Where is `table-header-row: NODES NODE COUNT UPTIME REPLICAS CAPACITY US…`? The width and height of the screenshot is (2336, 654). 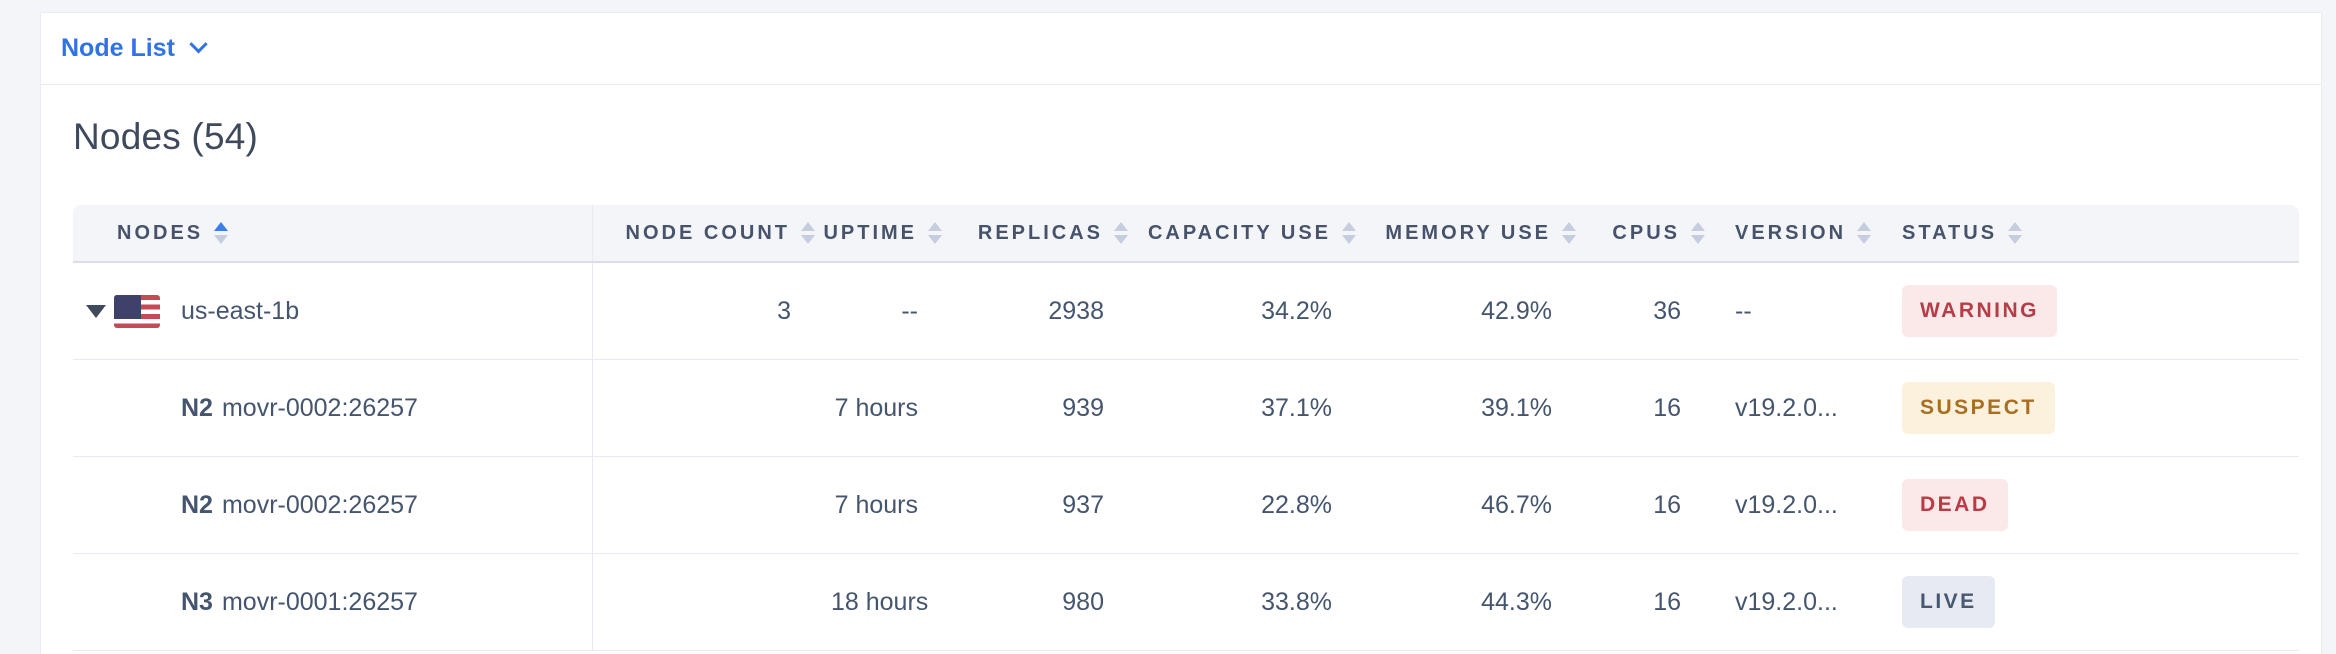 table-header-row: NODES NODE COUNT UPTIME REPLICAS CAPACITY US… is located at coordinates (1186, 234).